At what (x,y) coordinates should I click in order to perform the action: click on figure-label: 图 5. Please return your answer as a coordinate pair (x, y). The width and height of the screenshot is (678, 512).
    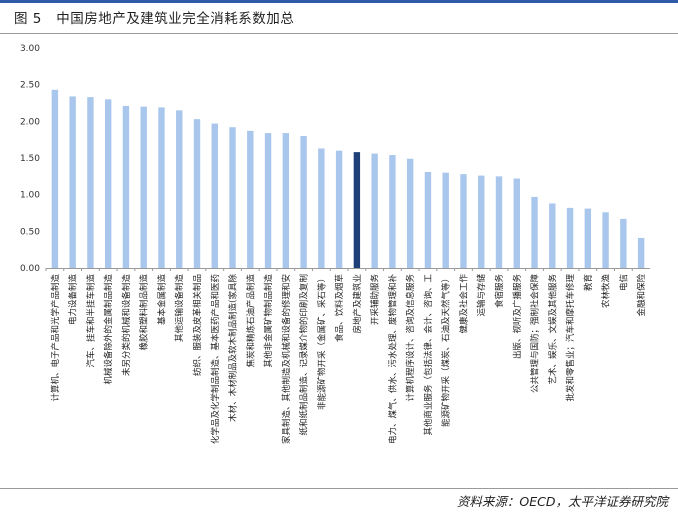
    Looking at the image, I should click on (28, 19).